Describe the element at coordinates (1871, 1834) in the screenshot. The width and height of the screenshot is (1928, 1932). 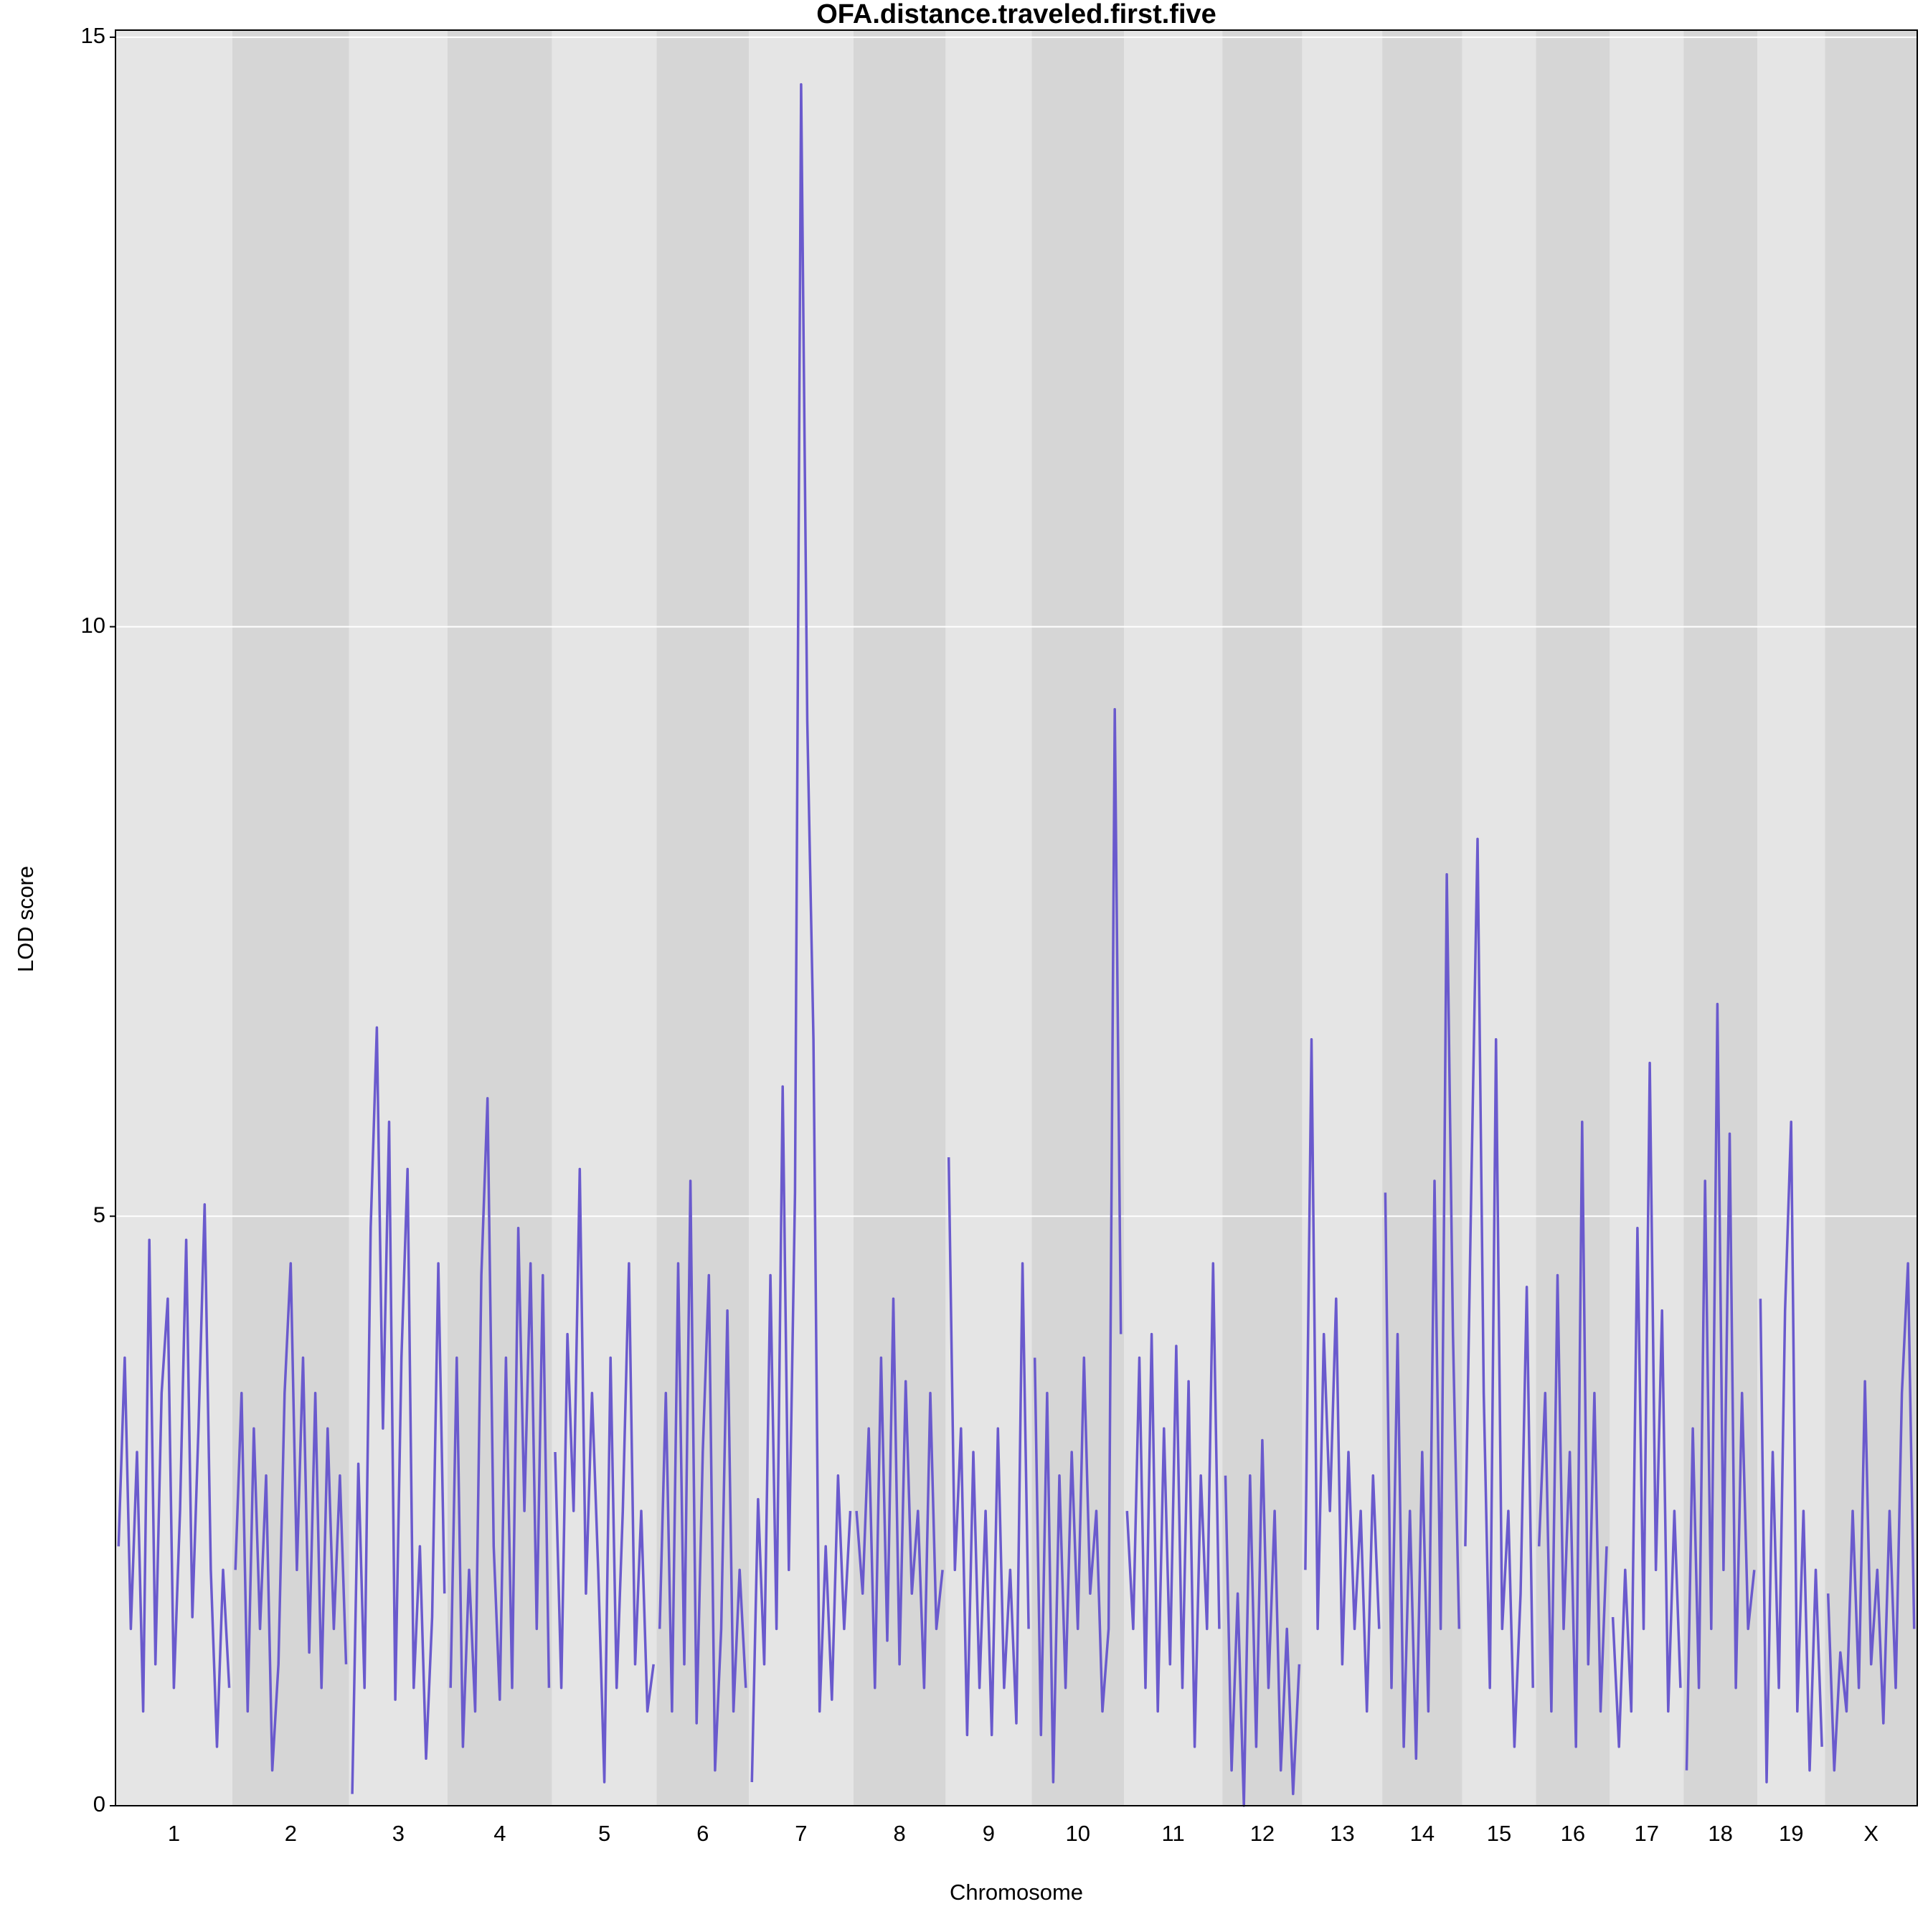
I see `x-tick-label: X` at that location.